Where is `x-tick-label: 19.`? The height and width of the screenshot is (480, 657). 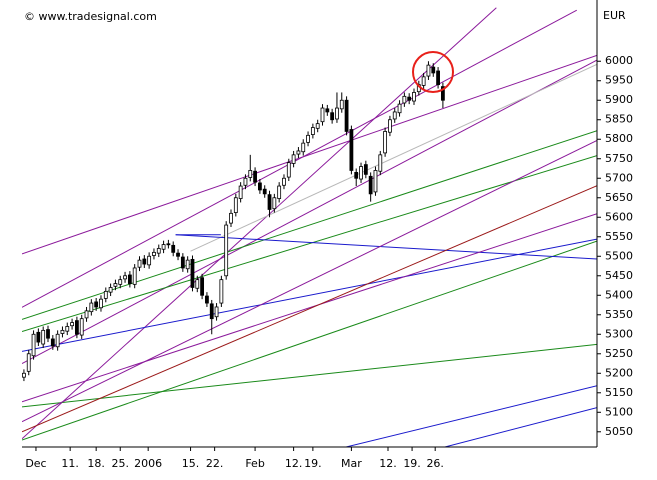 x-tick-label: 19. is located at coordinates (313, 463).